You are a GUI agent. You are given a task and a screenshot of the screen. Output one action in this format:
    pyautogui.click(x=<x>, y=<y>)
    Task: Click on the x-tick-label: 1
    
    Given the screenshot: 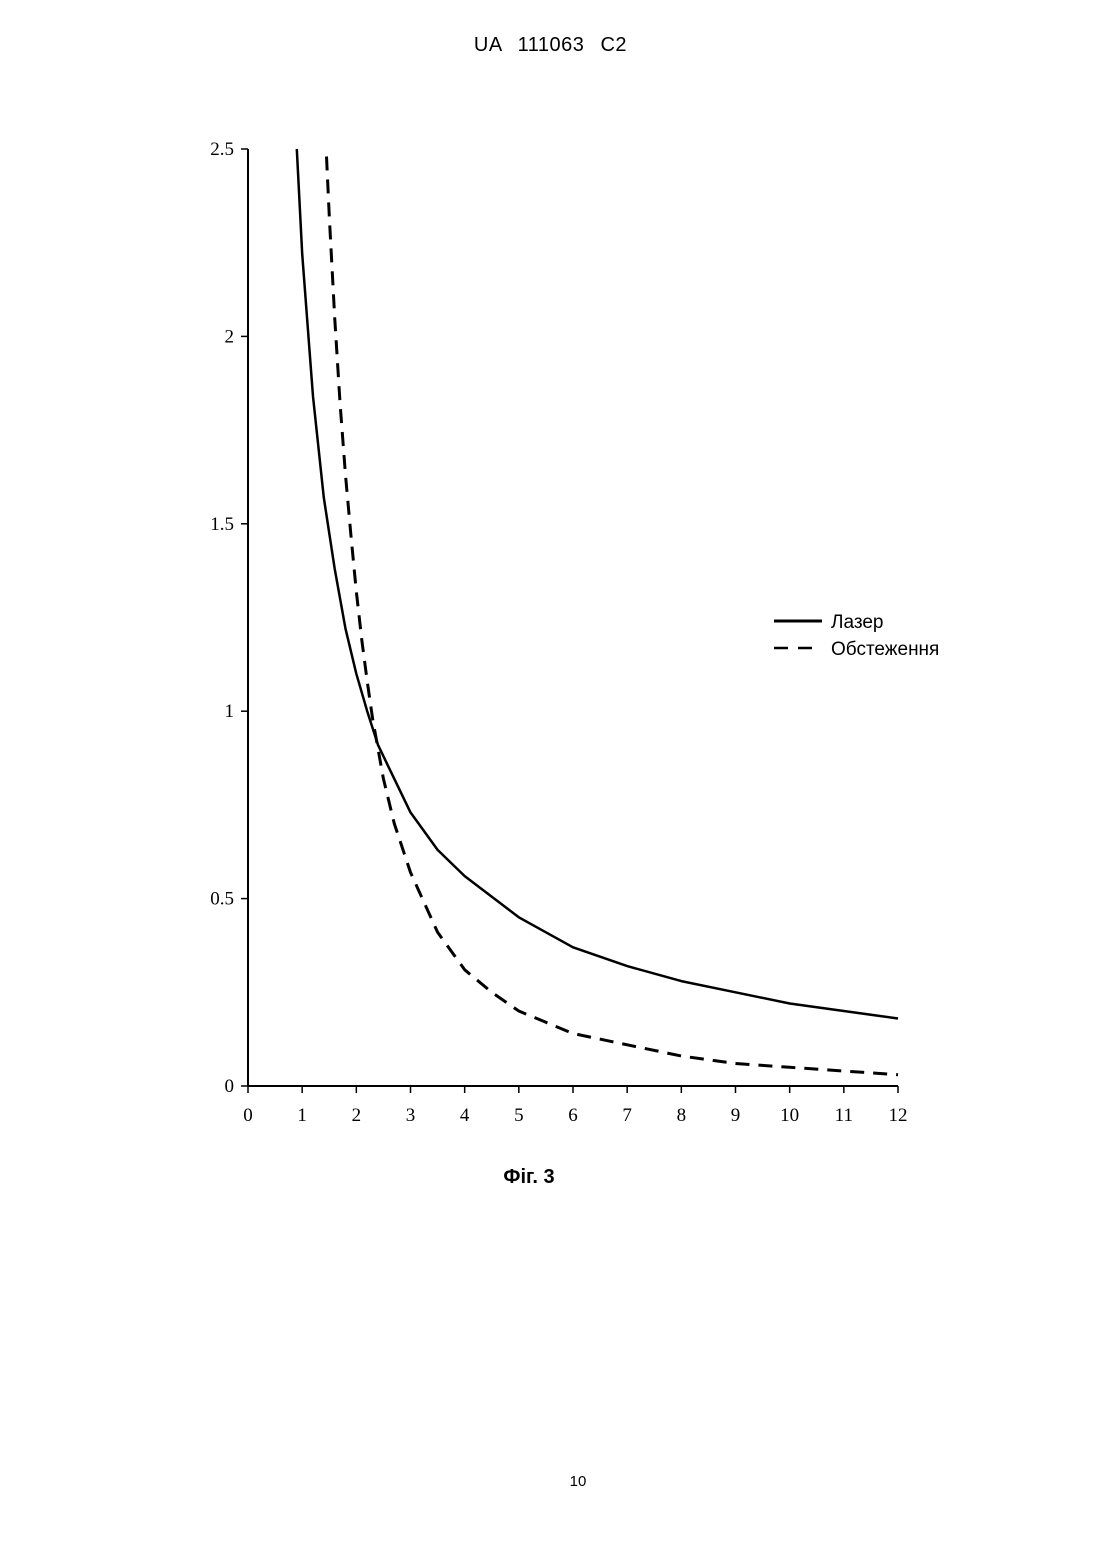 What is the action you would take?
    pyautogui.click(x=302, y=1115)
    